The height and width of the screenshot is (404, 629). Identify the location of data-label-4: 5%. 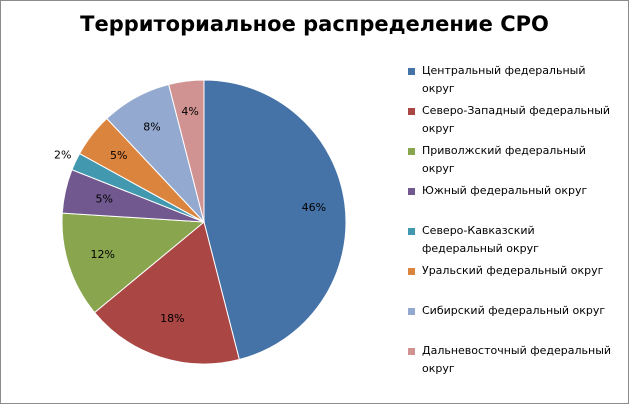
(103, 199).